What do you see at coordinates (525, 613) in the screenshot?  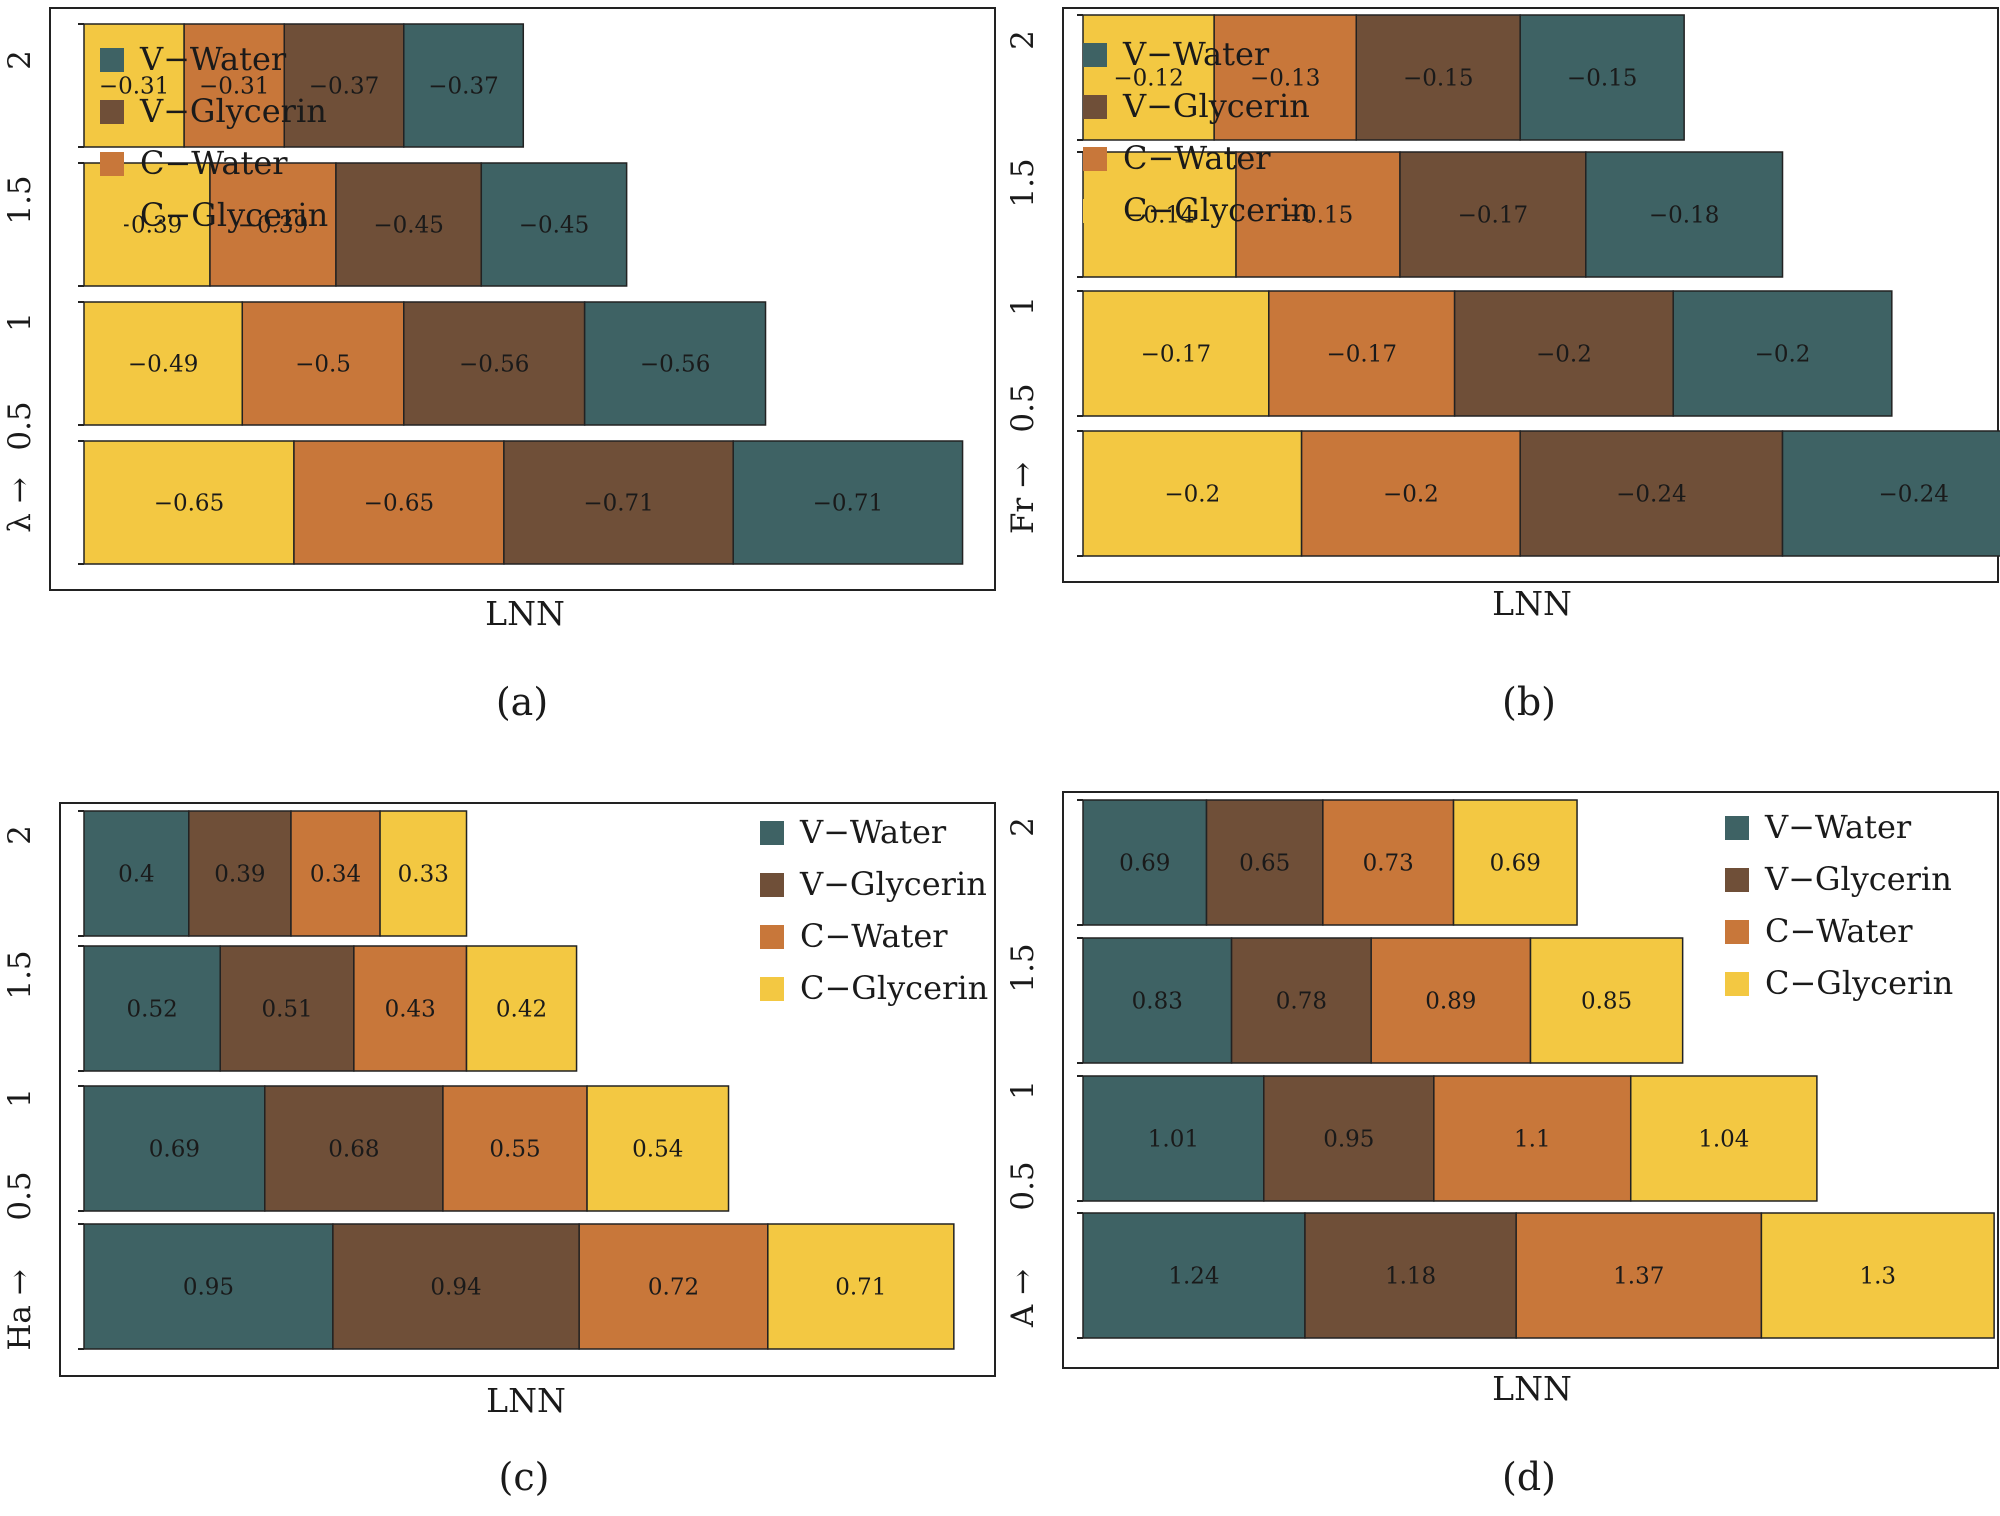 I see `x-axis-label: LNN` at bounding box center [525, 613].